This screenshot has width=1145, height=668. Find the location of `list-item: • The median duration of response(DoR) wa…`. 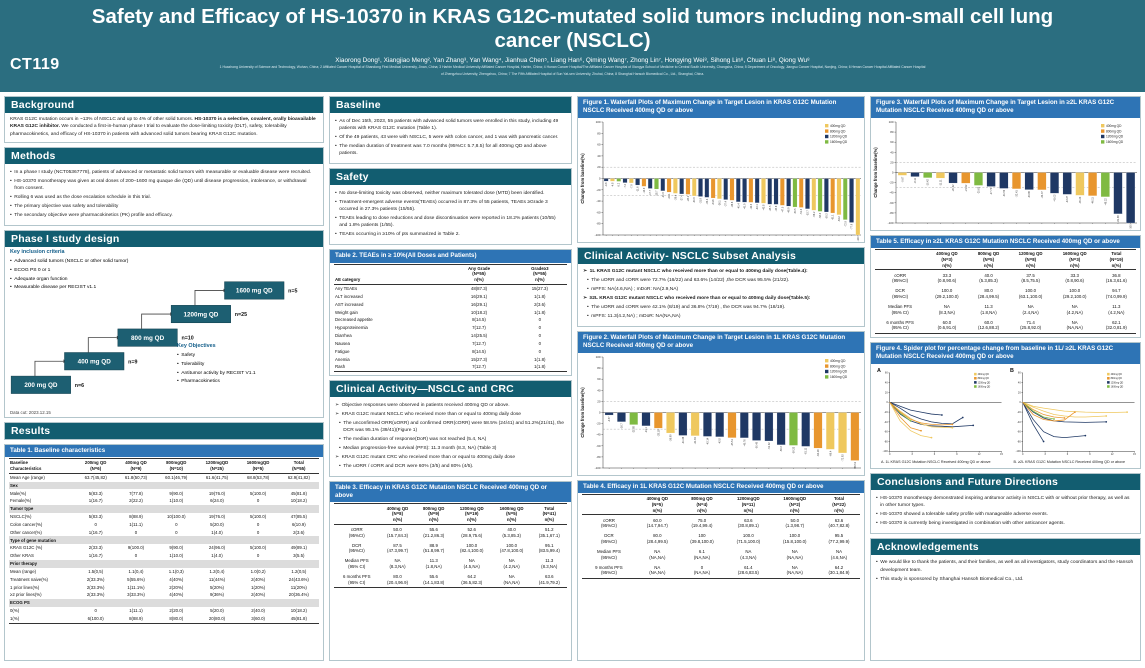

list-item: • The median duration of response(DoR) wa… is located at coordinates (452, 439).